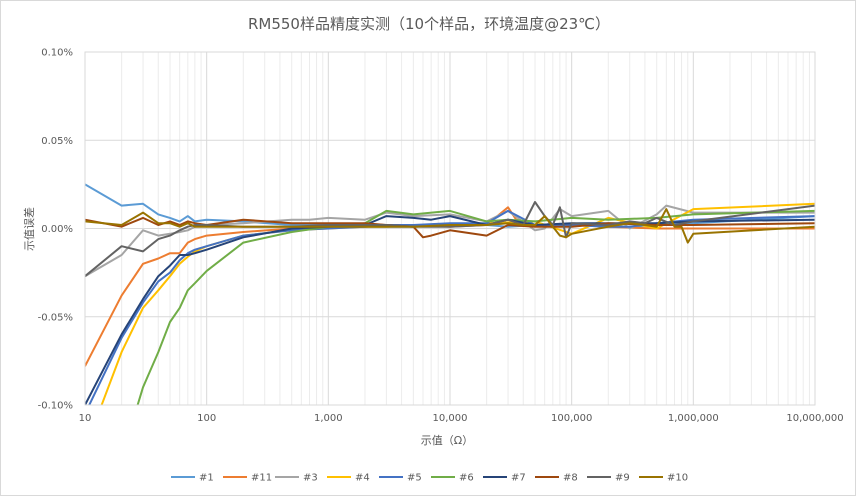 This screenshot has width=856, height=501. What do you see at coordinates (571, 418) in the screenshot?
I see `x-tick-label: 100,000` at bounding box center [571, 418].